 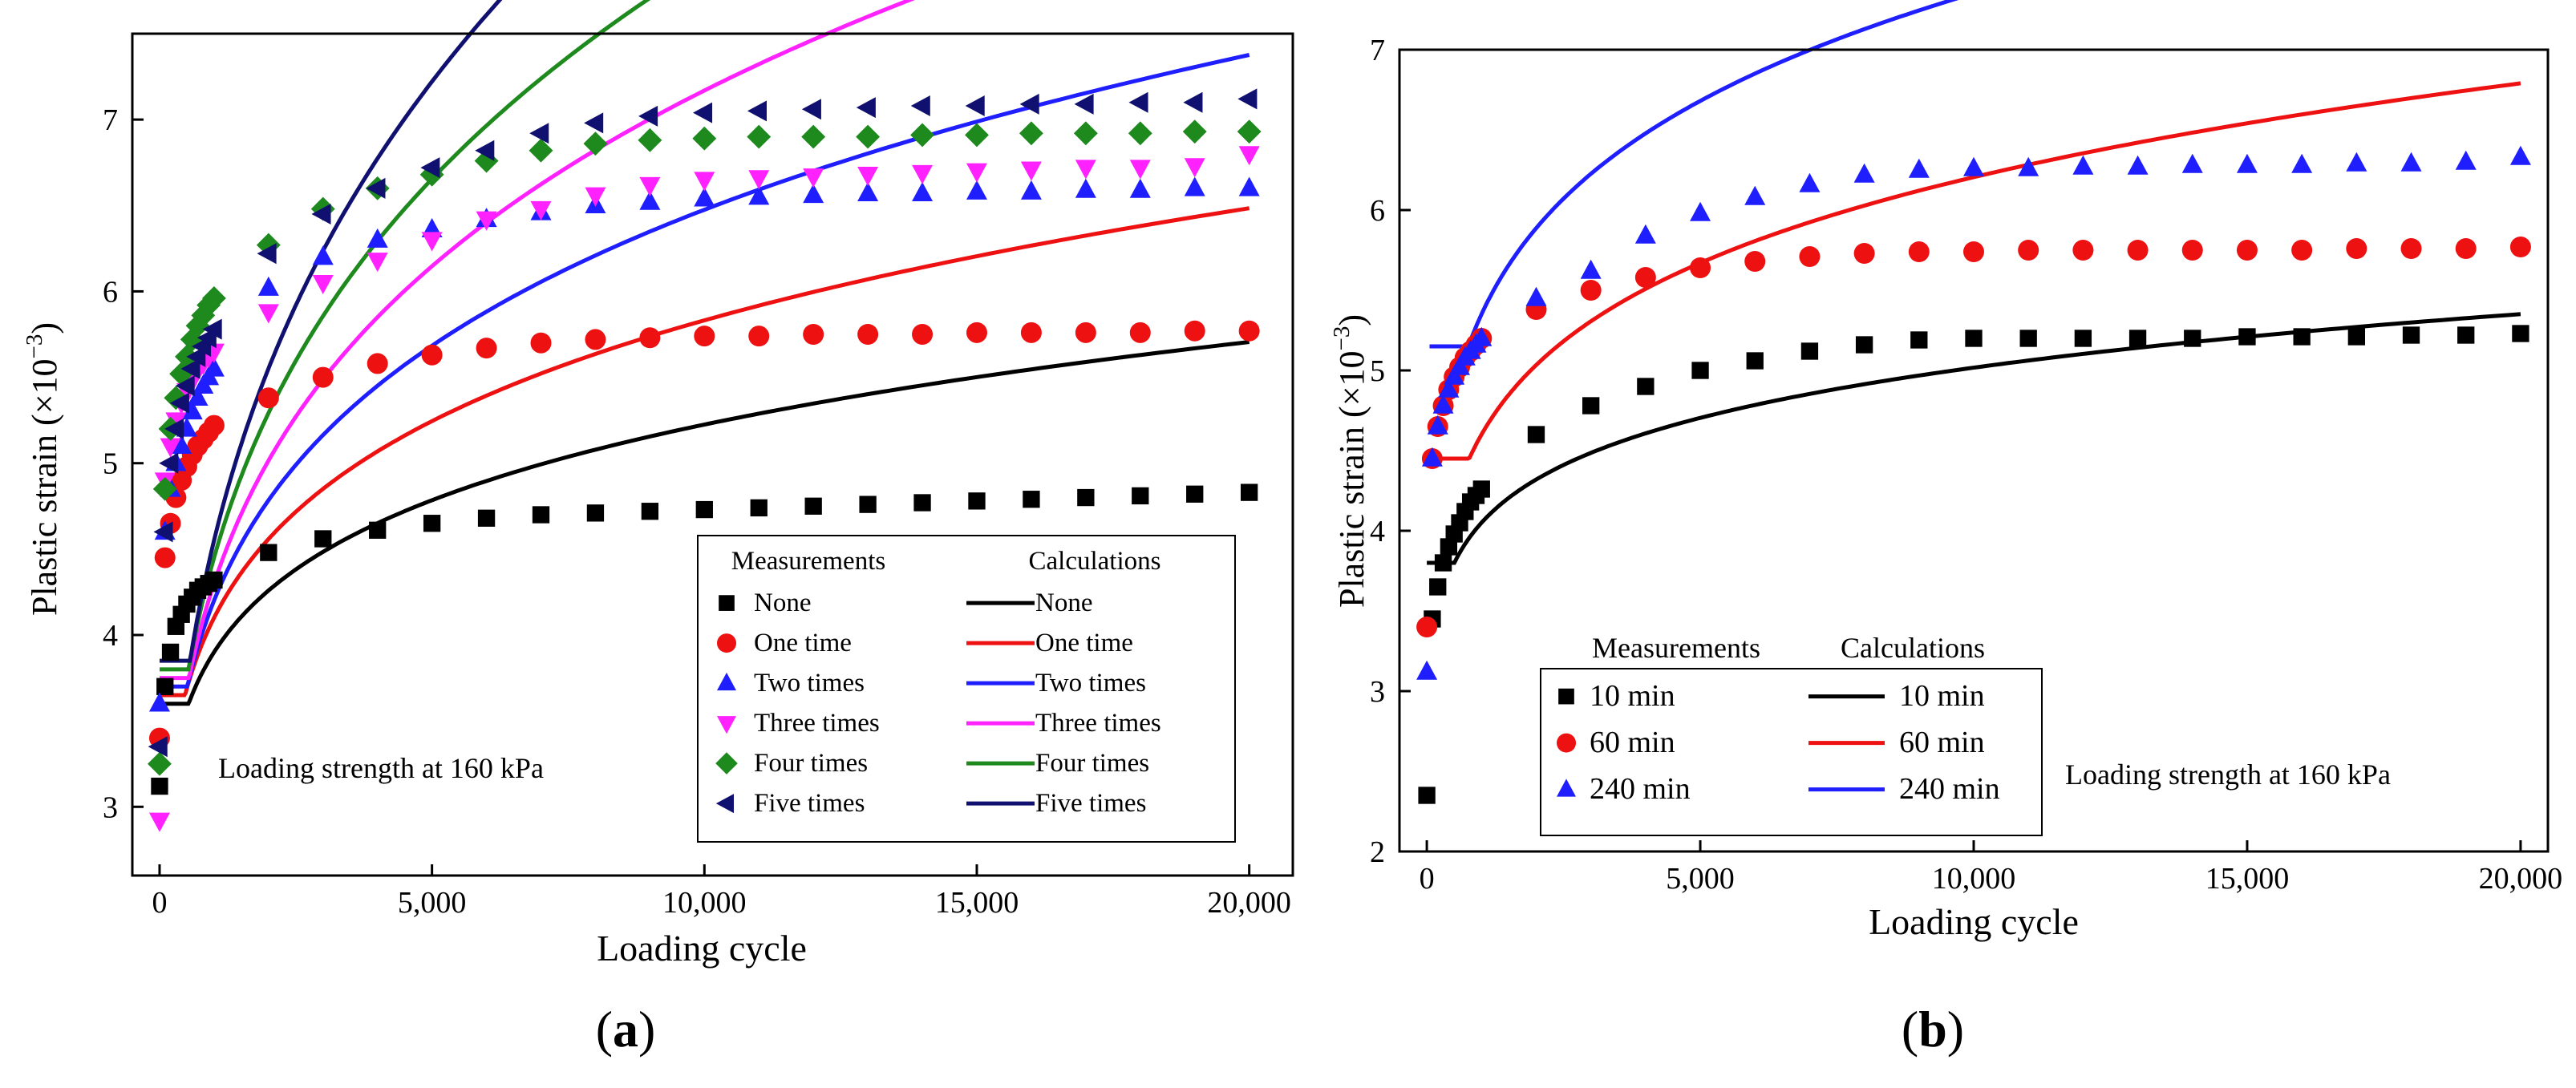 What do you see at coordinates (626, 1029) in the screenshot?
I see `panel-label-a: (a)` at bounding box center [626, 1029].